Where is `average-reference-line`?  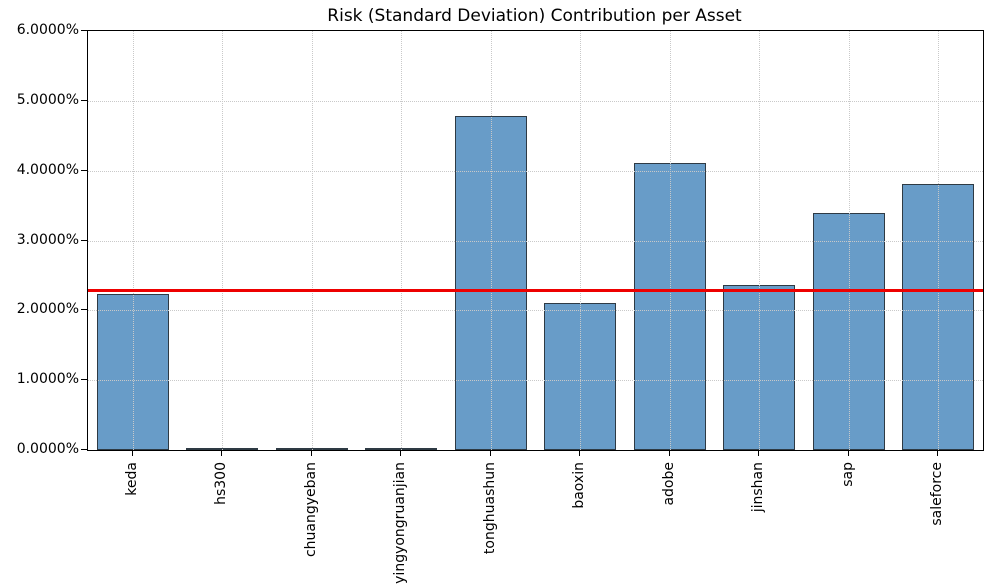
average-reference-line is located at coordinates (535, 291).